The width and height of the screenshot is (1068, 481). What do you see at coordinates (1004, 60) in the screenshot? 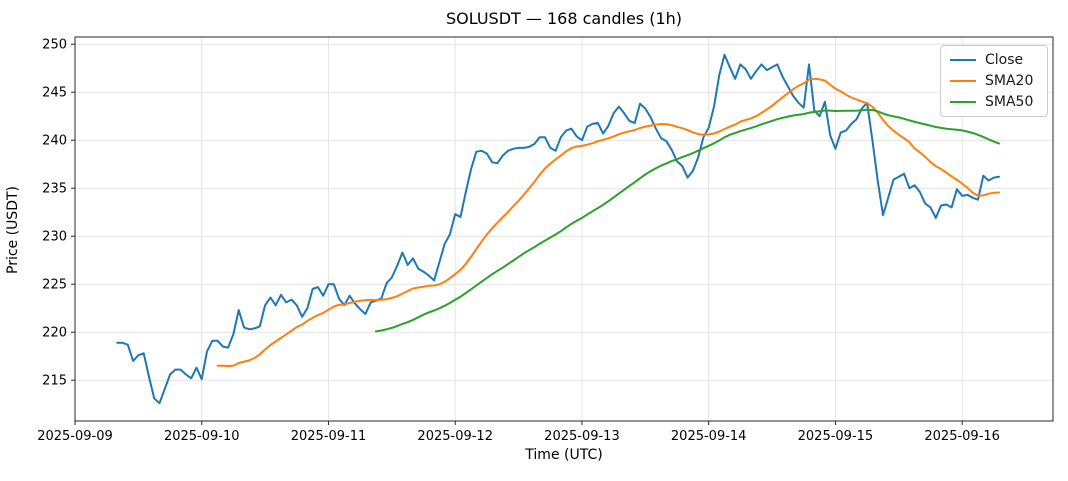
I see `legend-label: Close` at bounding box center [1004, 60].